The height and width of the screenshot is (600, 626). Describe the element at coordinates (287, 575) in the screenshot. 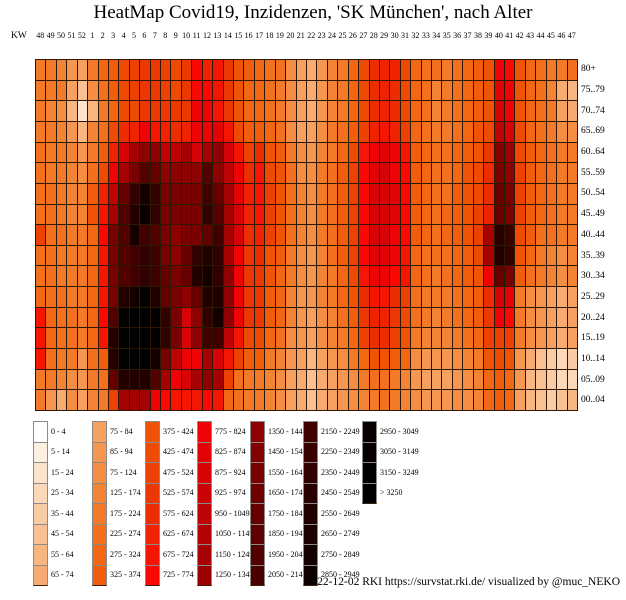

I see `legend-label: 2050 - 2149` at that location.